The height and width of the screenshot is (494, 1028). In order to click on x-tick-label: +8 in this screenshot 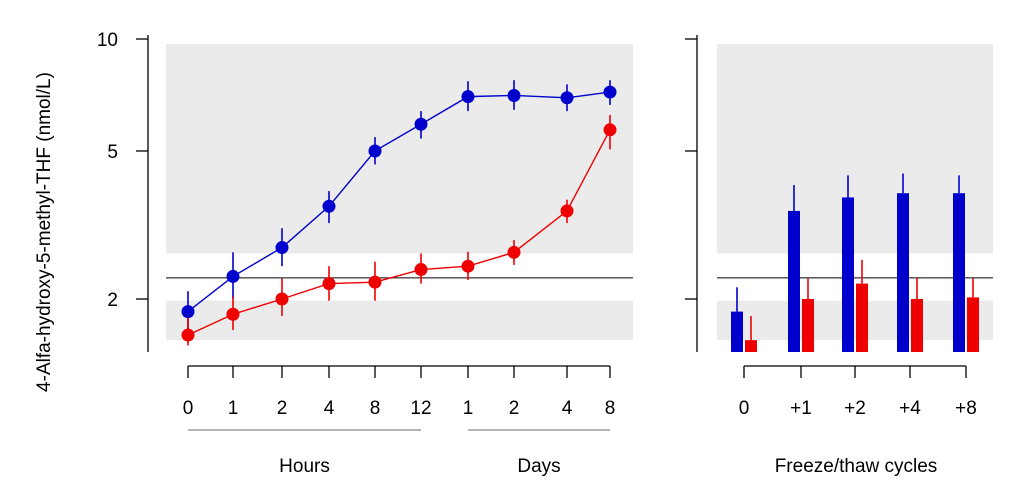, I will do `click(966, 408)`.